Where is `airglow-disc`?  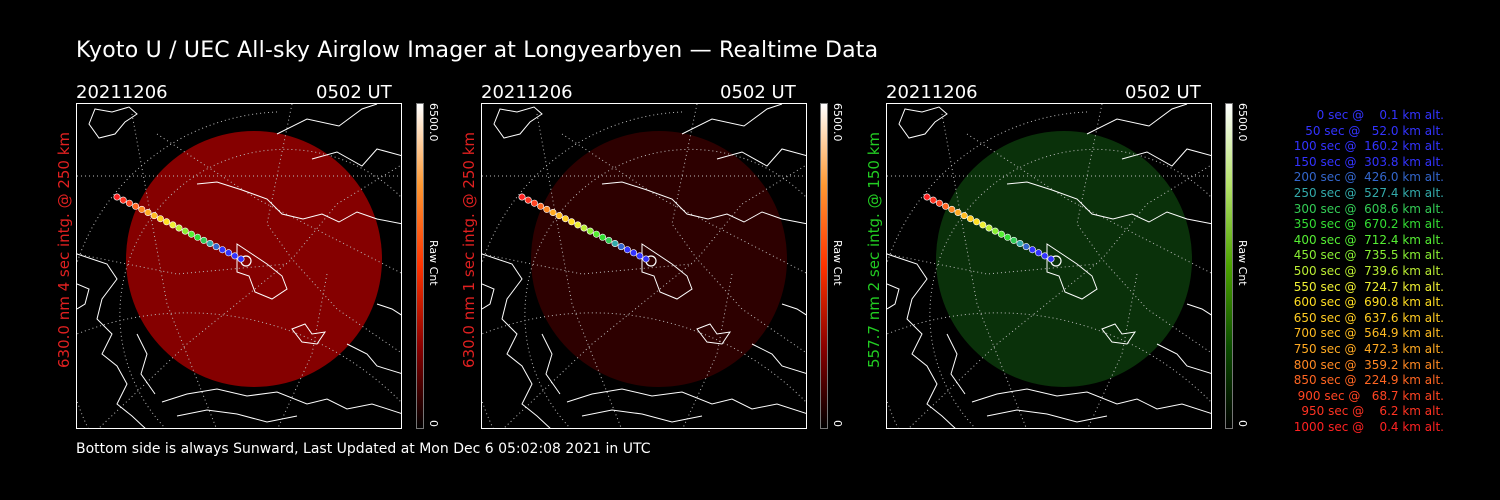
airglow-disc is located at coordinates (254, 259).